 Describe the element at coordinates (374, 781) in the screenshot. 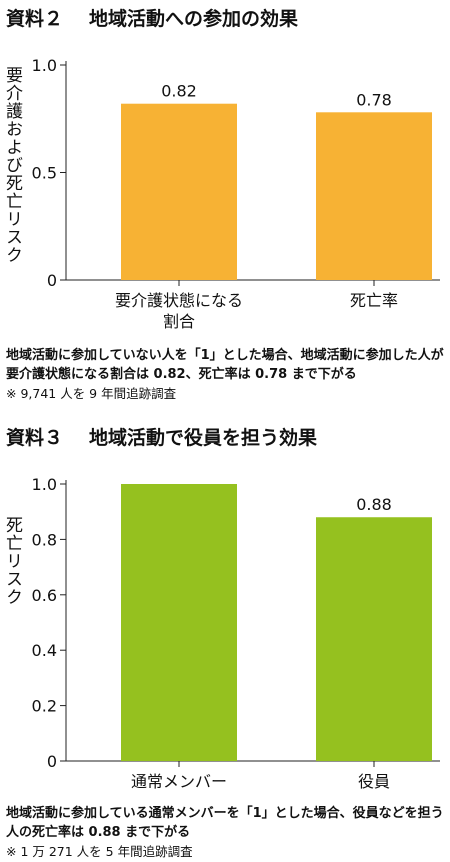

I see `chart2-x-tick-label: 役員` at that location.